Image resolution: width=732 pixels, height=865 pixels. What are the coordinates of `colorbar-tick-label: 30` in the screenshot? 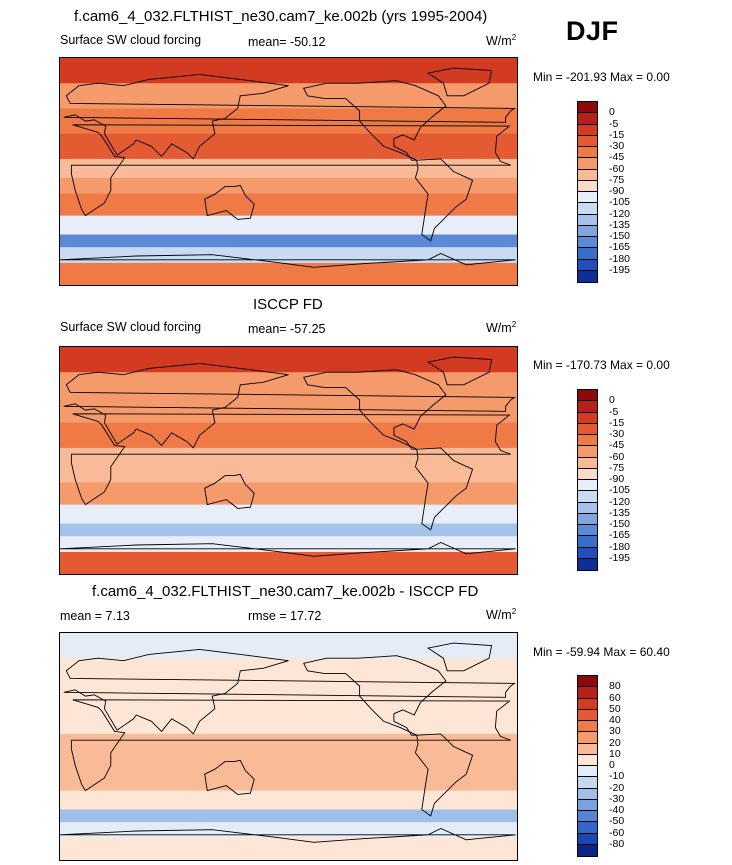 It's located at (615, 731).